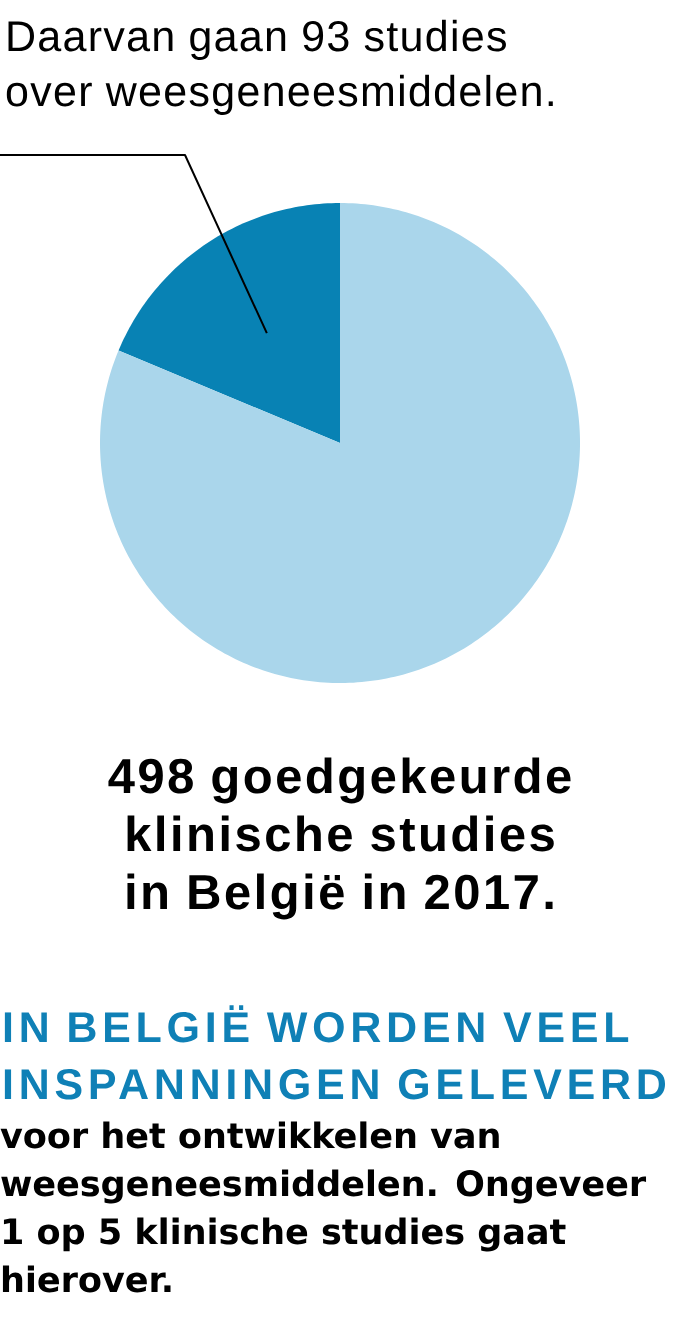 The image size is (680, 1328). Describe the element at coordinates (279, 67) in the screenshot. I see `text: Daarvan gaan 93 studies over weesgeneesmiddelen.` at that location.